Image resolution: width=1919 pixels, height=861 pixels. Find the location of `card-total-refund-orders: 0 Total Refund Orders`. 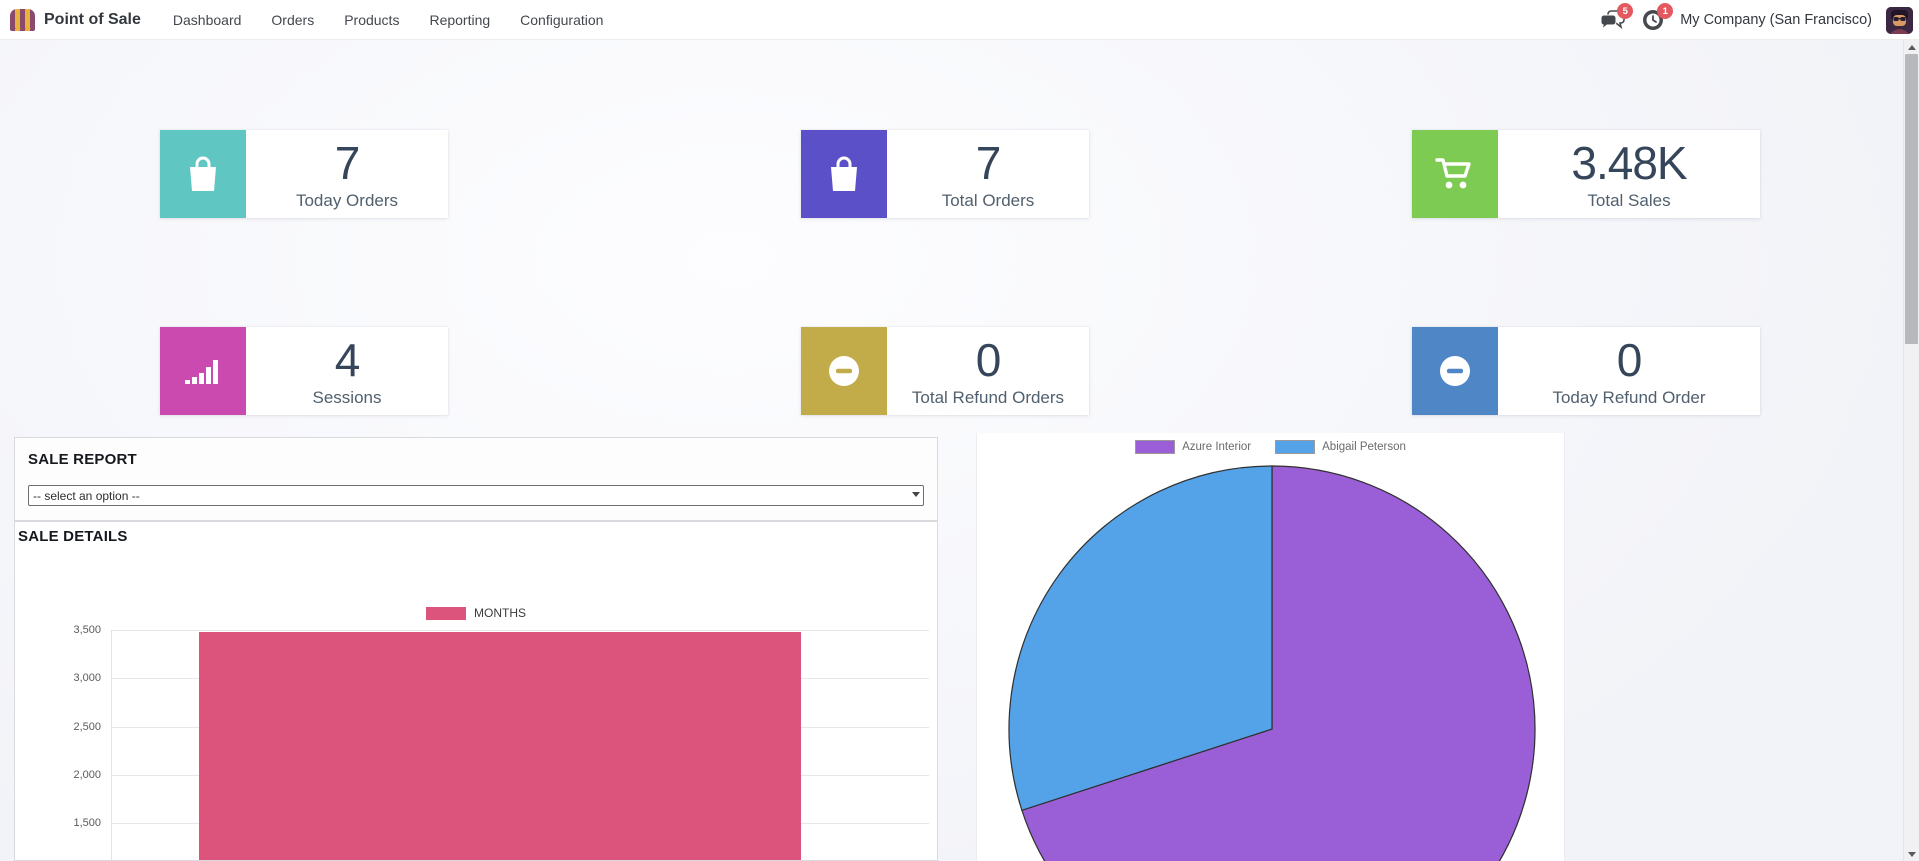

card-total-refund-orders: 0 Total Refund Orders is located at coordinates (945, 371).